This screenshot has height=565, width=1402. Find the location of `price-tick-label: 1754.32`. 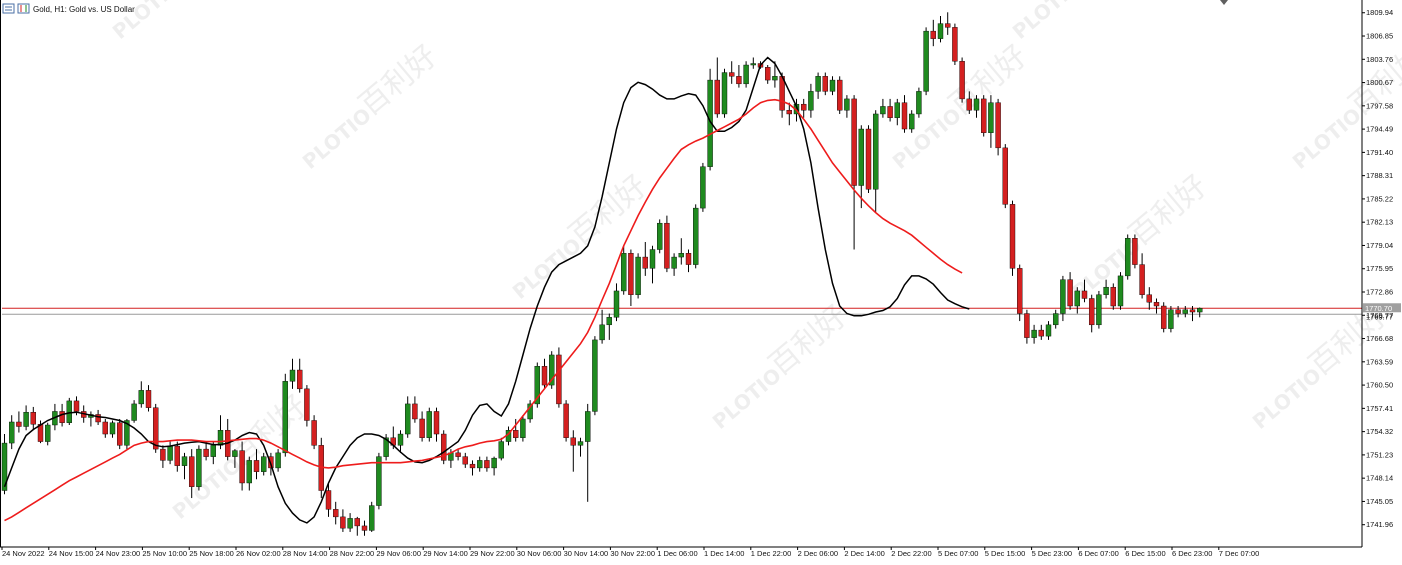

price-tick-label: 1754.32 is located at coordinates (1379, 431).